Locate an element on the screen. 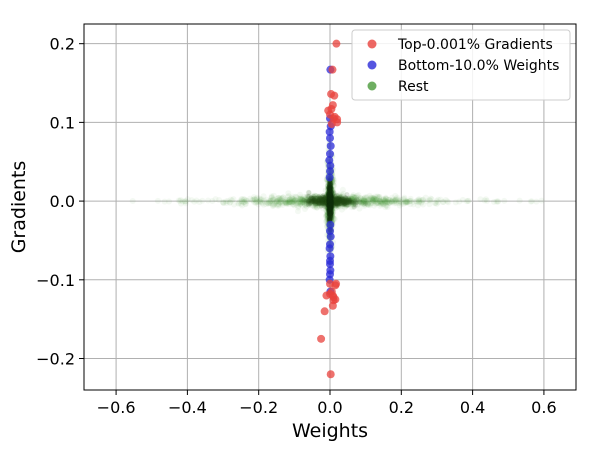 Image resolution: width=614 pixels, height=466 pixels. top-gradient-point is located at coordinates (336, 43).